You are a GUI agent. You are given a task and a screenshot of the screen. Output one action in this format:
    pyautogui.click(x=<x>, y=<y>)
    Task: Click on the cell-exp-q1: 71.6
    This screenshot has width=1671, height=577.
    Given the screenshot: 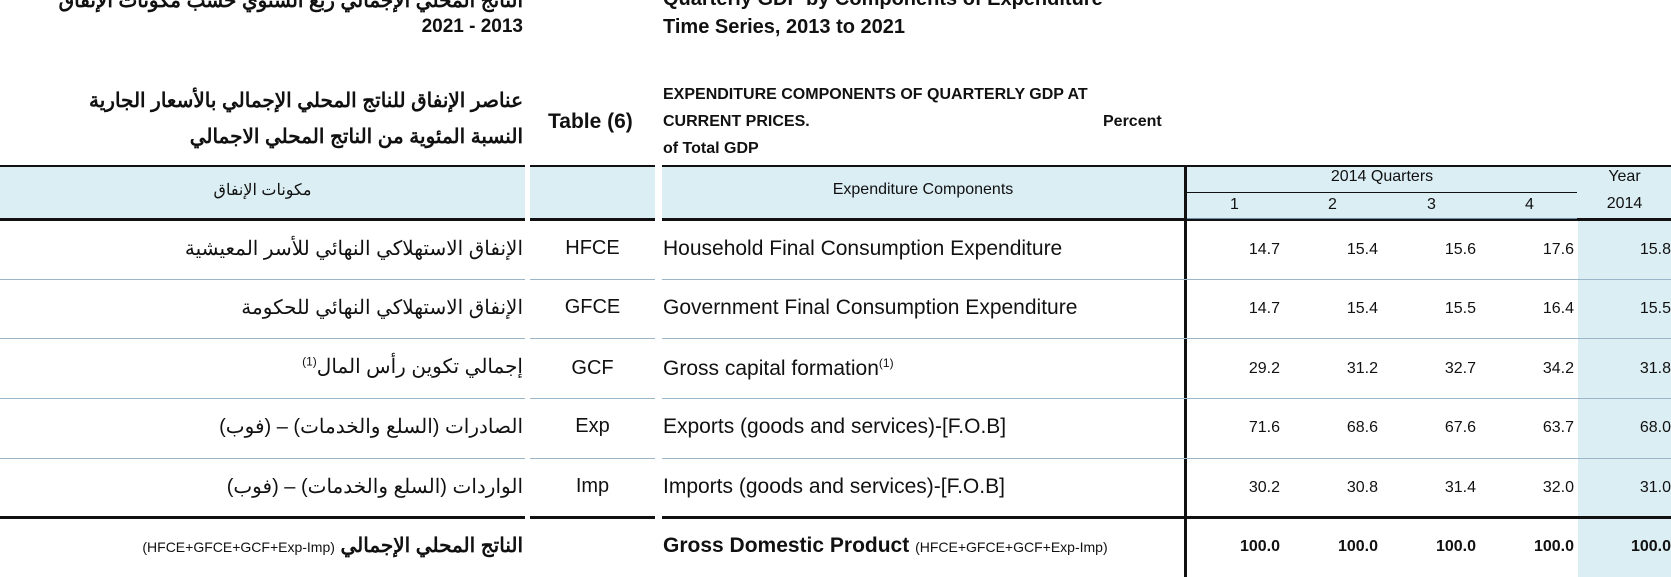 What is the action you would take?
    pyautogui.click(x=1264, y=427)
    